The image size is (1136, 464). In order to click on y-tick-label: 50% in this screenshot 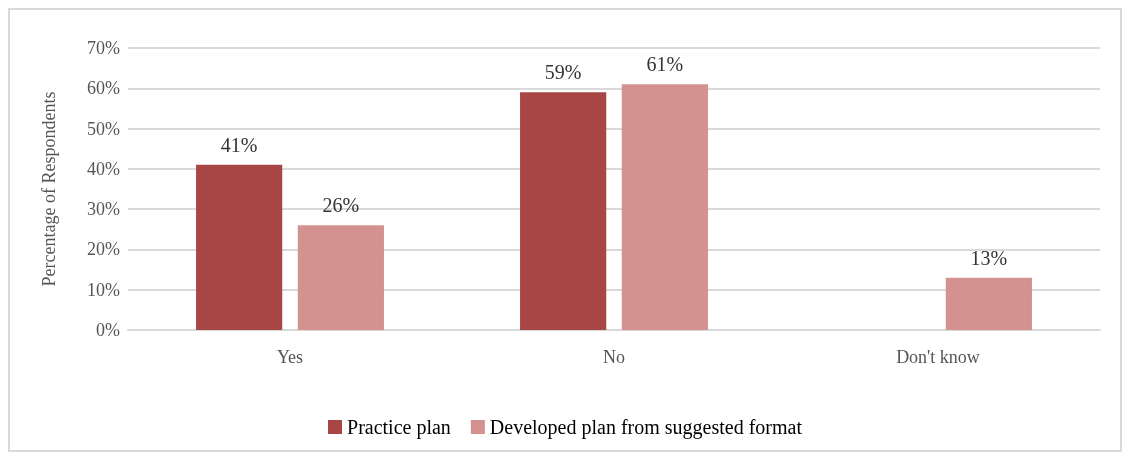, I will do `click(103, 128)`.